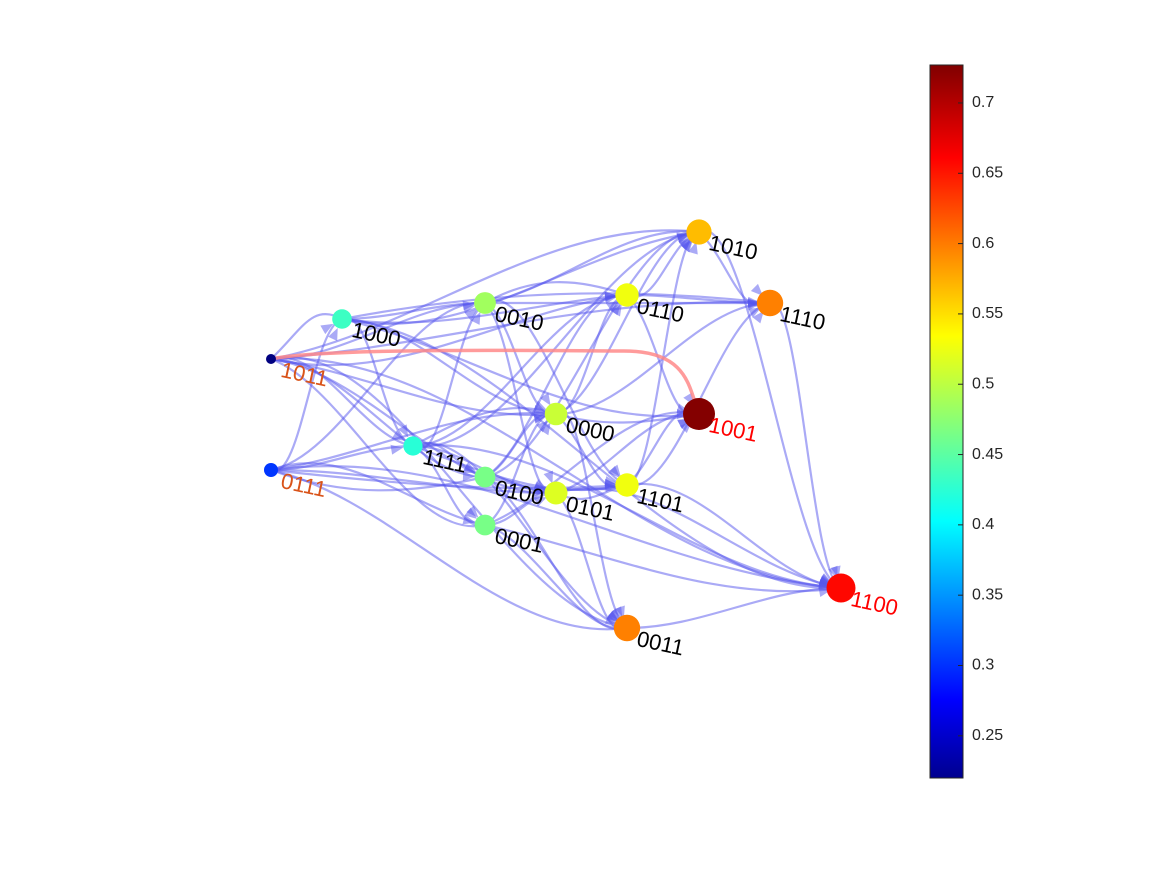  I want to click on colorbar-tick-label: 0.45, so click(987, 454).